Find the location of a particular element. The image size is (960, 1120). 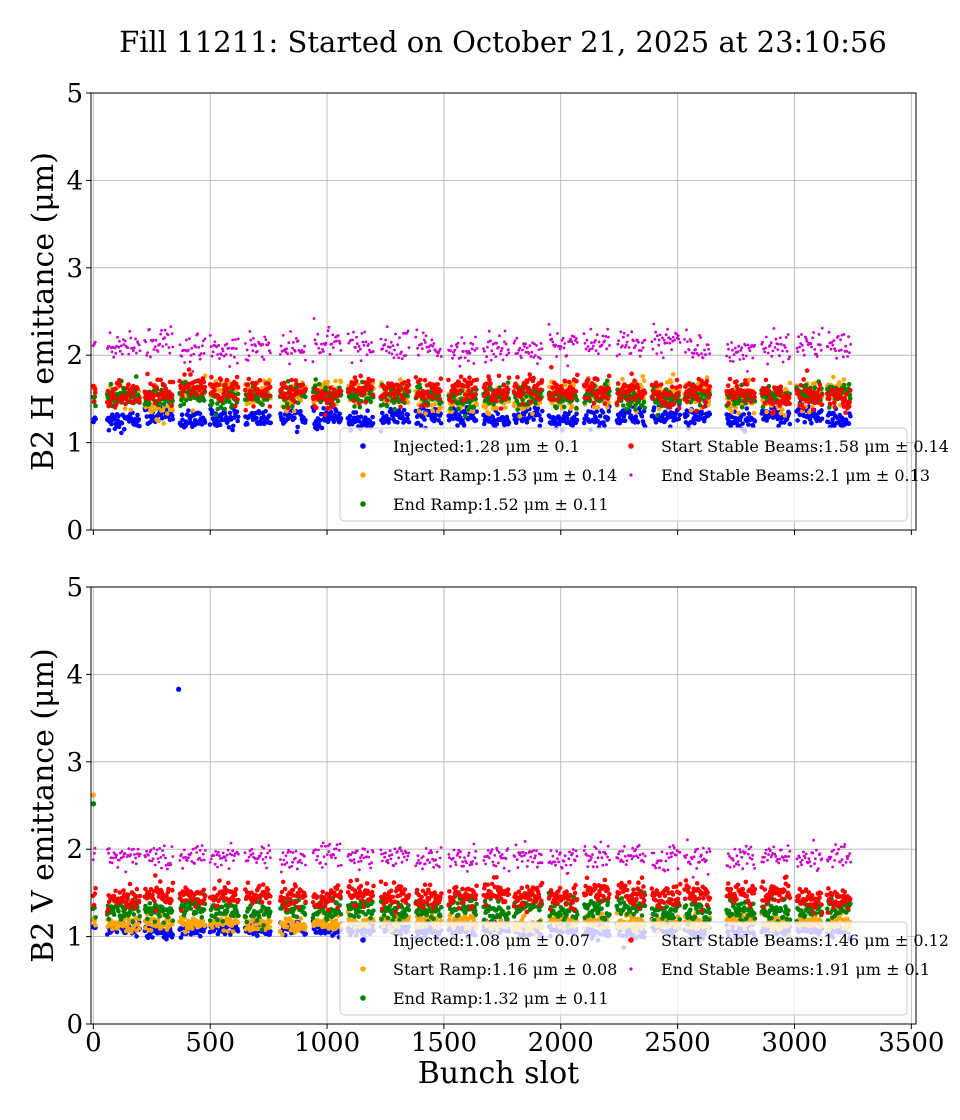

legend-label-start_ramp: Start Ramp:1.53 μm ± 0.14 is located at coordinates (505, 475).